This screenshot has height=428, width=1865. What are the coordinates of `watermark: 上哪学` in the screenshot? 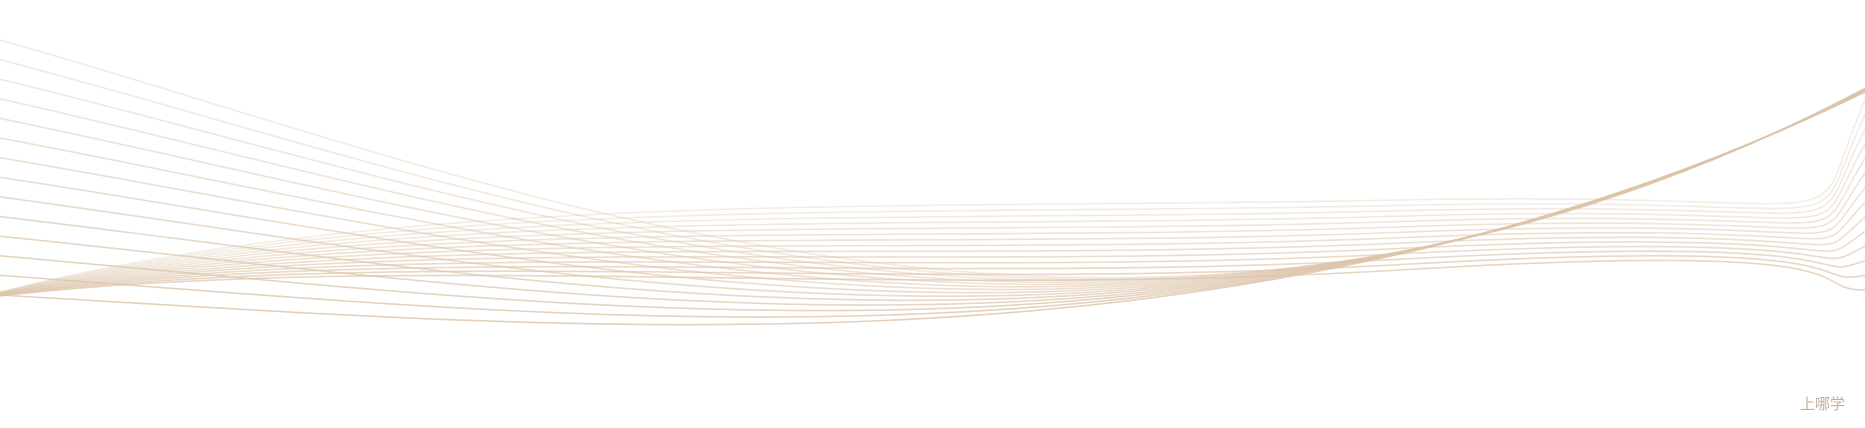 It's located at (1822, 404).